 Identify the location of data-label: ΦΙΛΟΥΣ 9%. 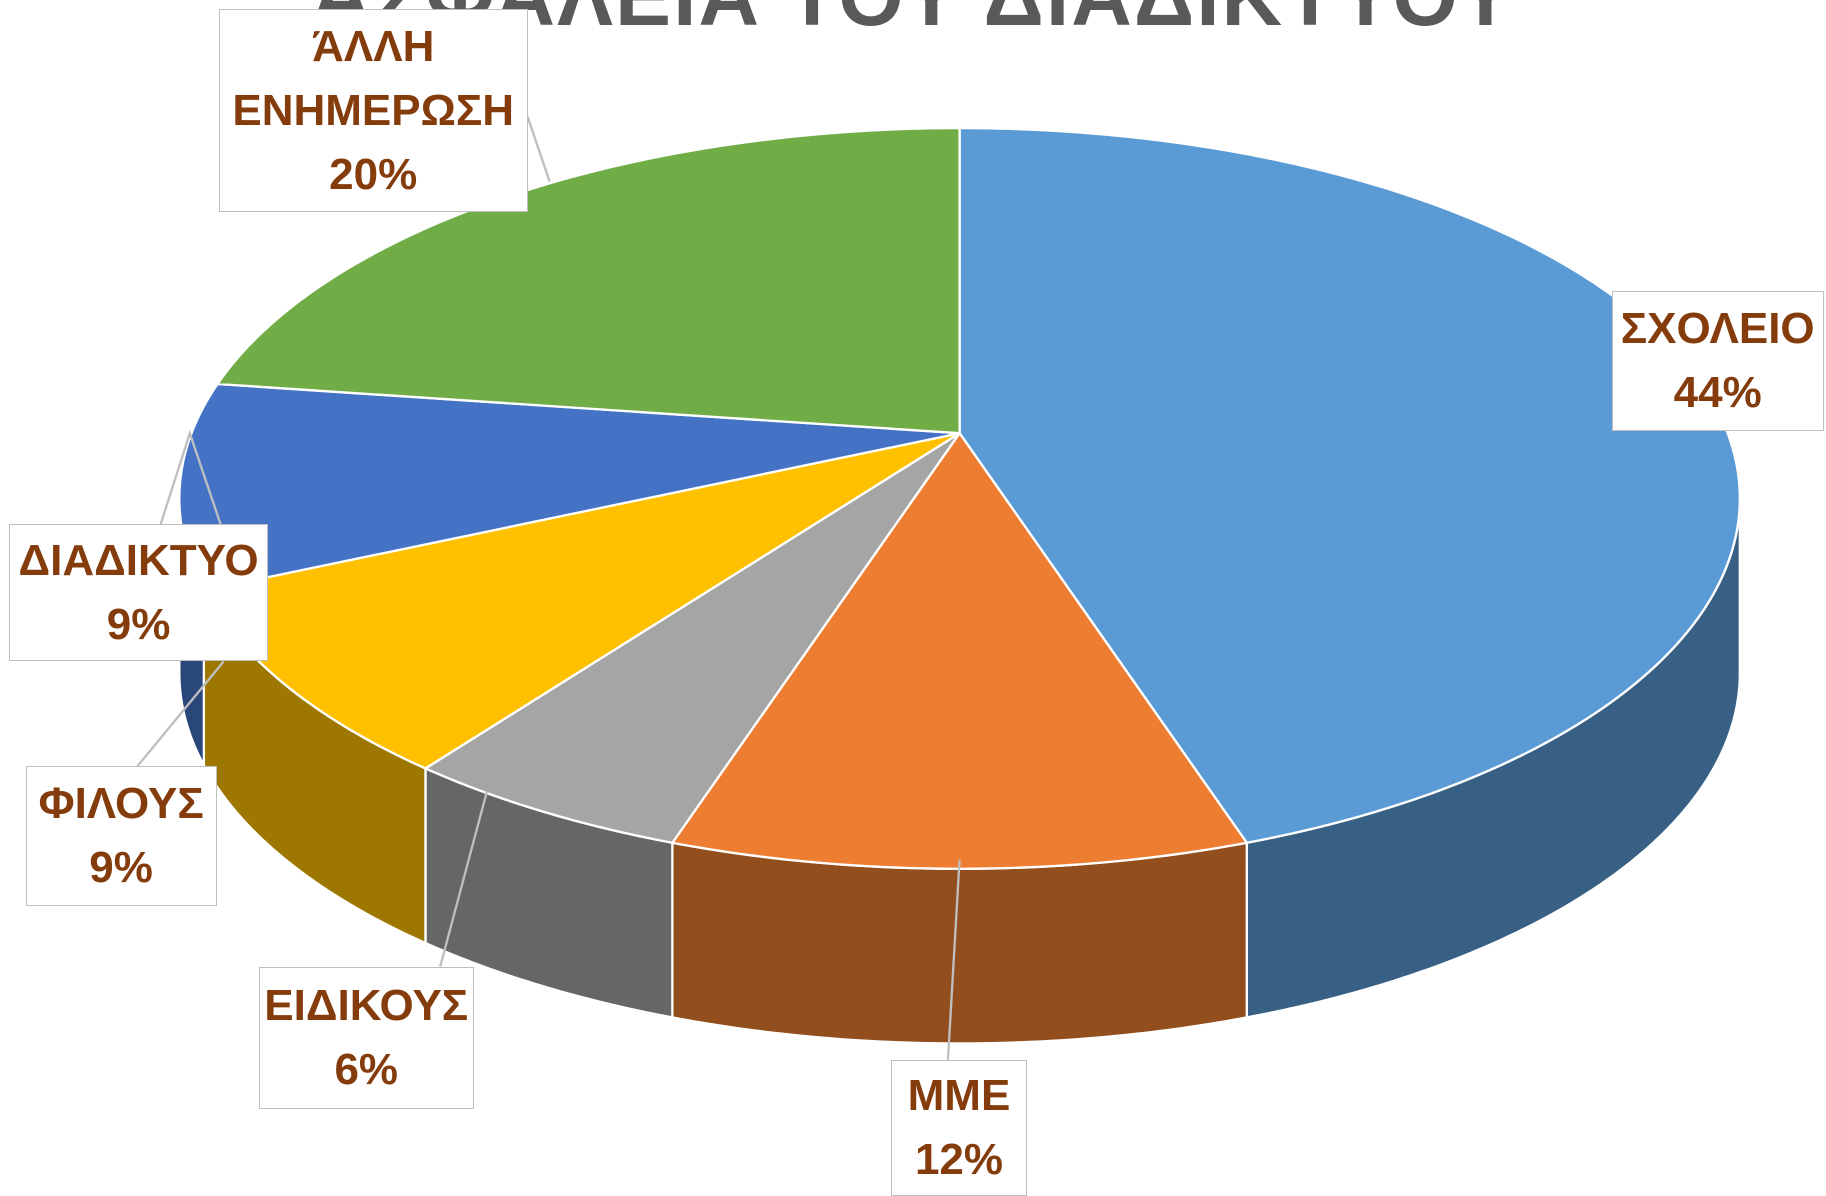
(121, 836).